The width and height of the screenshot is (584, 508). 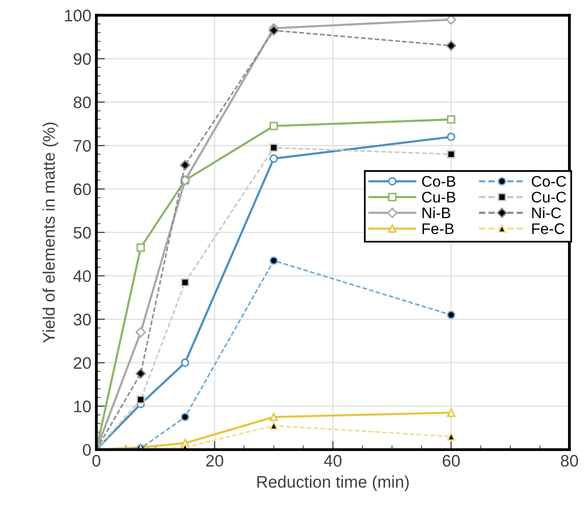 I want to click on x-tick-label: 60, so click(x=451, y=460).